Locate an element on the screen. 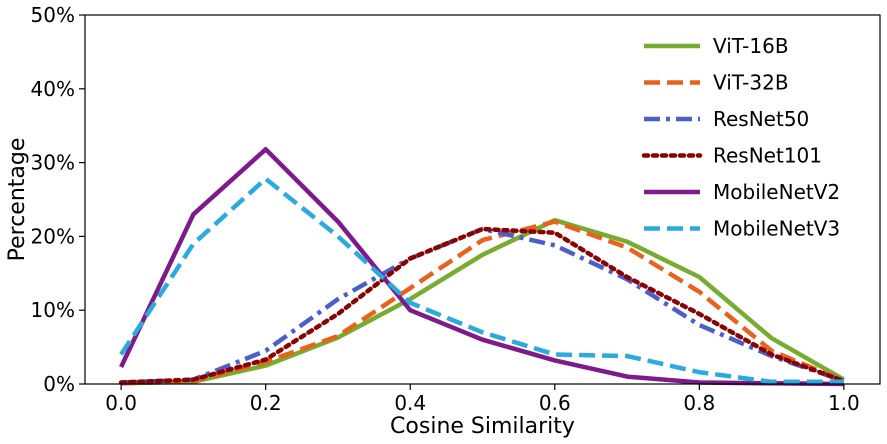 The width and height of the screenshot is (887, 444). x-tick-label: 0.8 is located at coordinates (699, 403).